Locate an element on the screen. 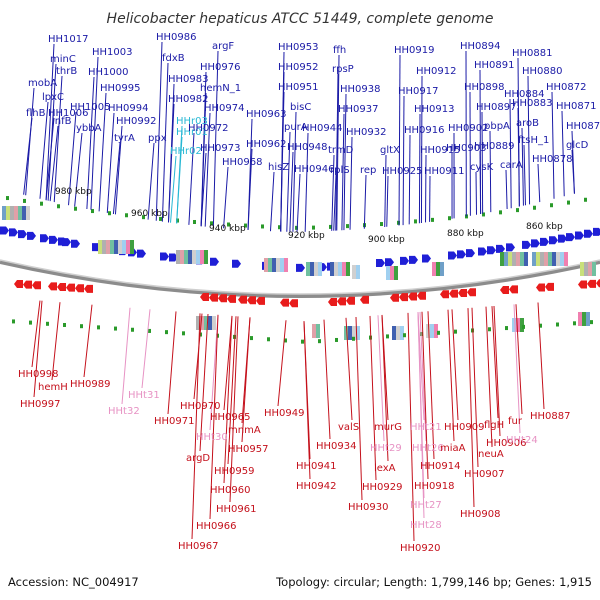  scale-label-920: 920 kbp is located at coordinates (306, 236).